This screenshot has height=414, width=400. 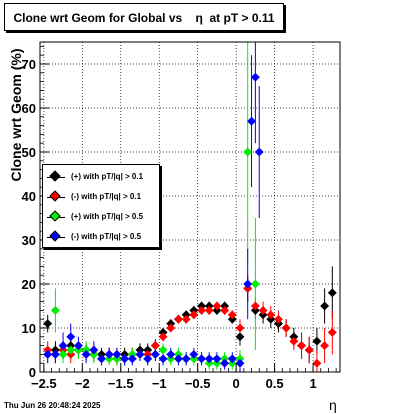 What do you see at coordinates (52, 405) in the screenshot?
I see `timestamp: Thu Jun 26 20:48:24 2025` at bounding box center [52, 405].